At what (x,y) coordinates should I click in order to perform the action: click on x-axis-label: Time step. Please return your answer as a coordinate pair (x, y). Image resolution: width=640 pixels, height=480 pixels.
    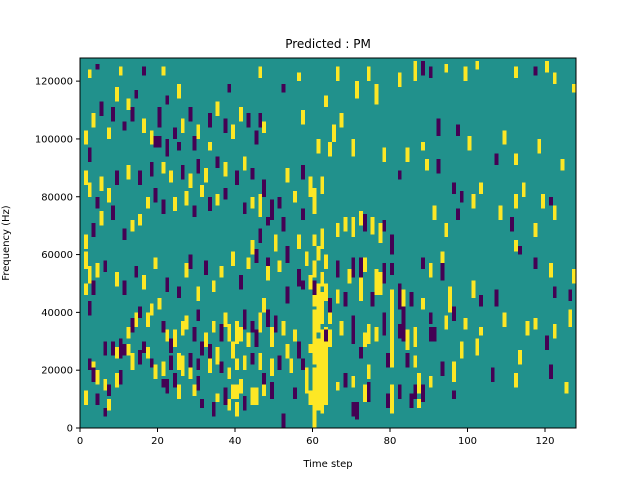
    Looking at the image, I should click on (327, 464).